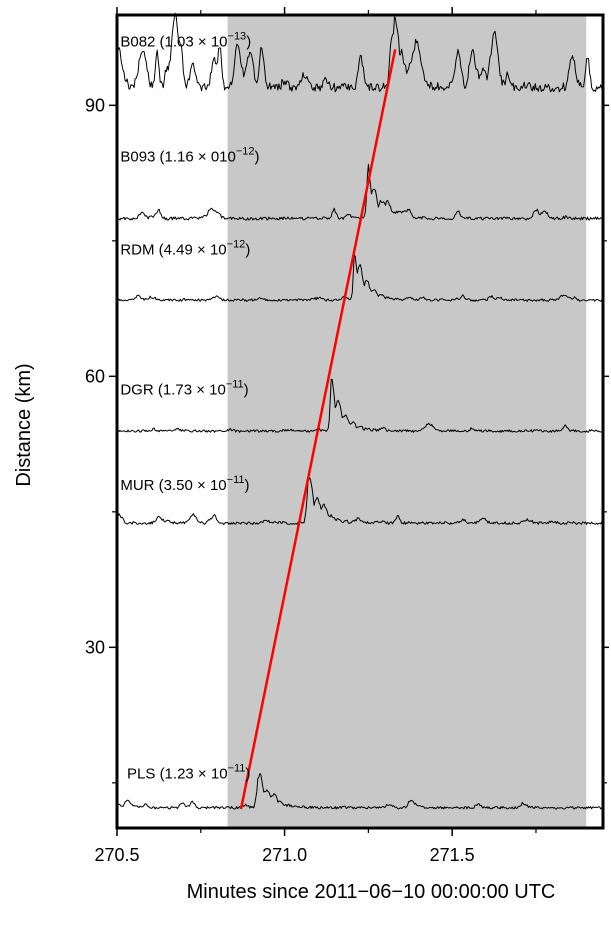 The image size is (611, 929). Describe the element at coordinates (188, 772) in the screenshot. I see `station-label-pls: PLS (1.23 × 10−11)` at that location.